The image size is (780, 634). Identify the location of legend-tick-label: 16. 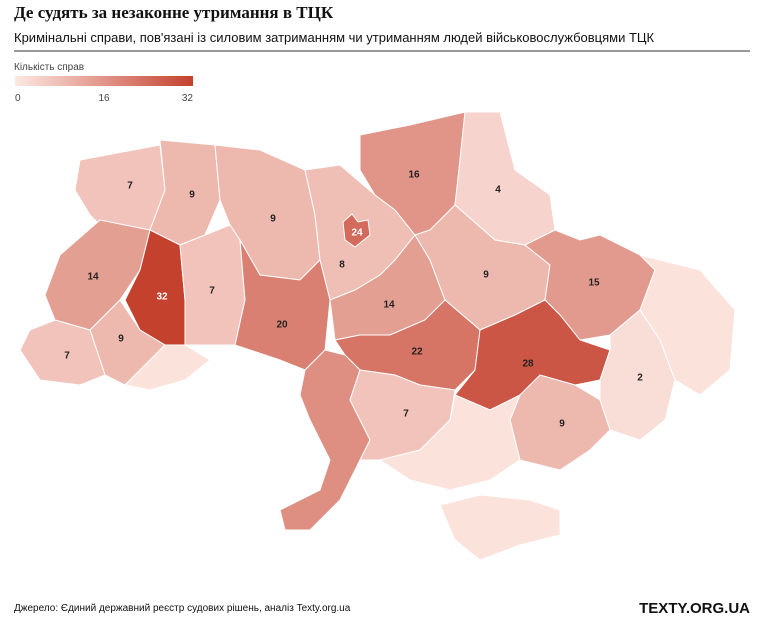
(104, 98).